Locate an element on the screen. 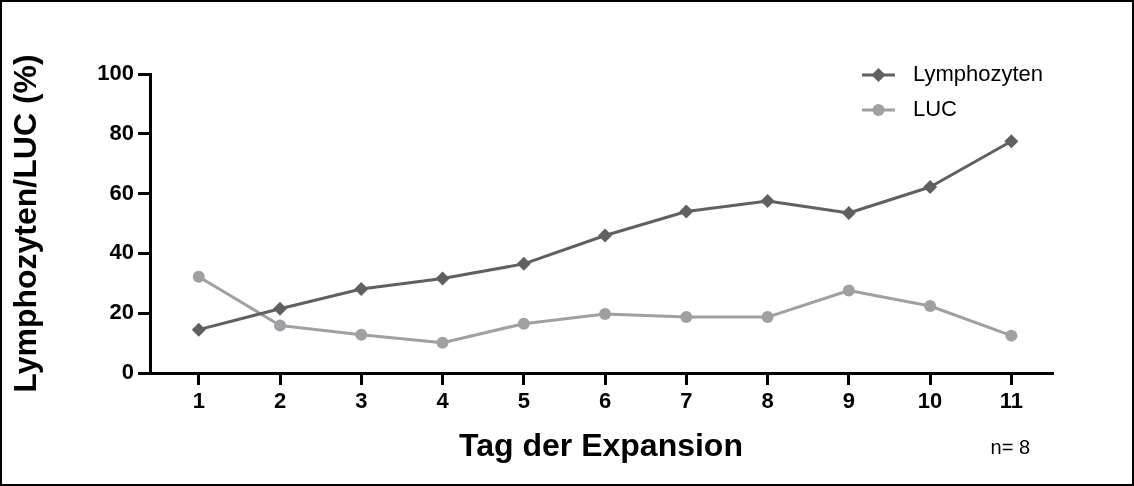  y-tick-label: 80 is located at coordinates (121, 132).